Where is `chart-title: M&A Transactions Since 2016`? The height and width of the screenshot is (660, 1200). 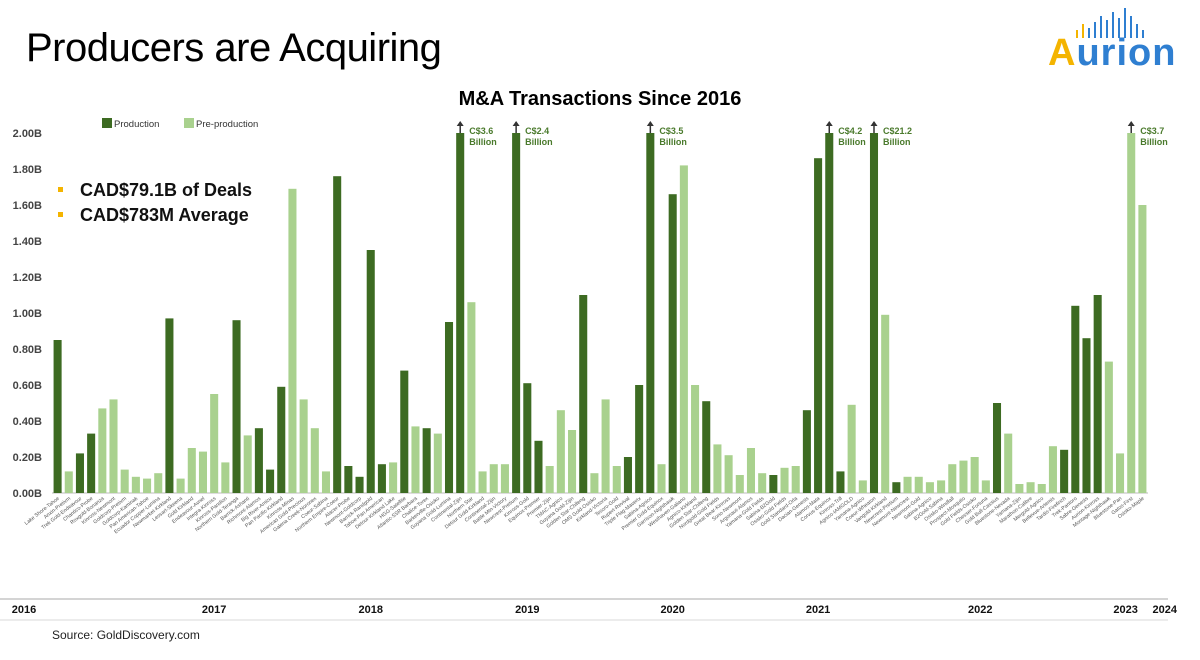
chart-title: M&A Transactions Since 2016 is located at coordinates (600, 99).